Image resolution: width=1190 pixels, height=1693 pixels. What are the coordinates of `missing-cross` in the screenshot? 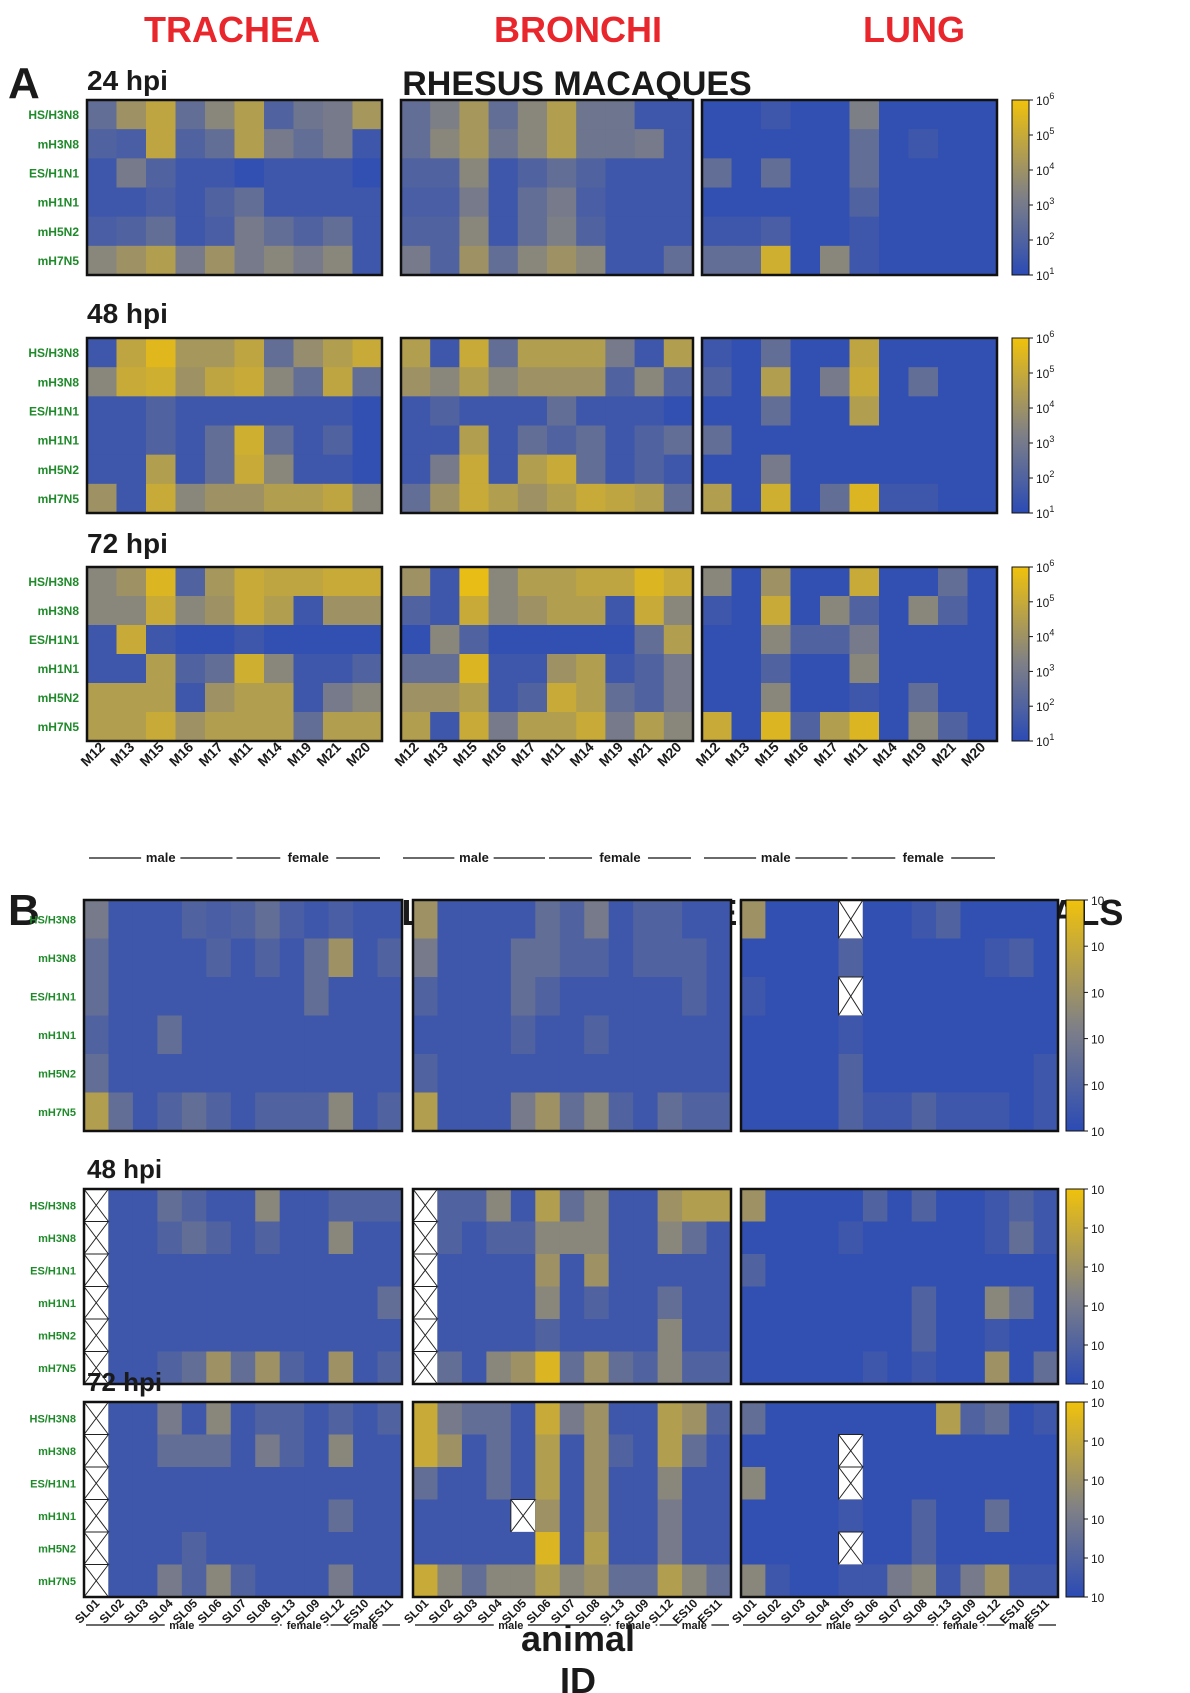 It's located at (96, 1205).